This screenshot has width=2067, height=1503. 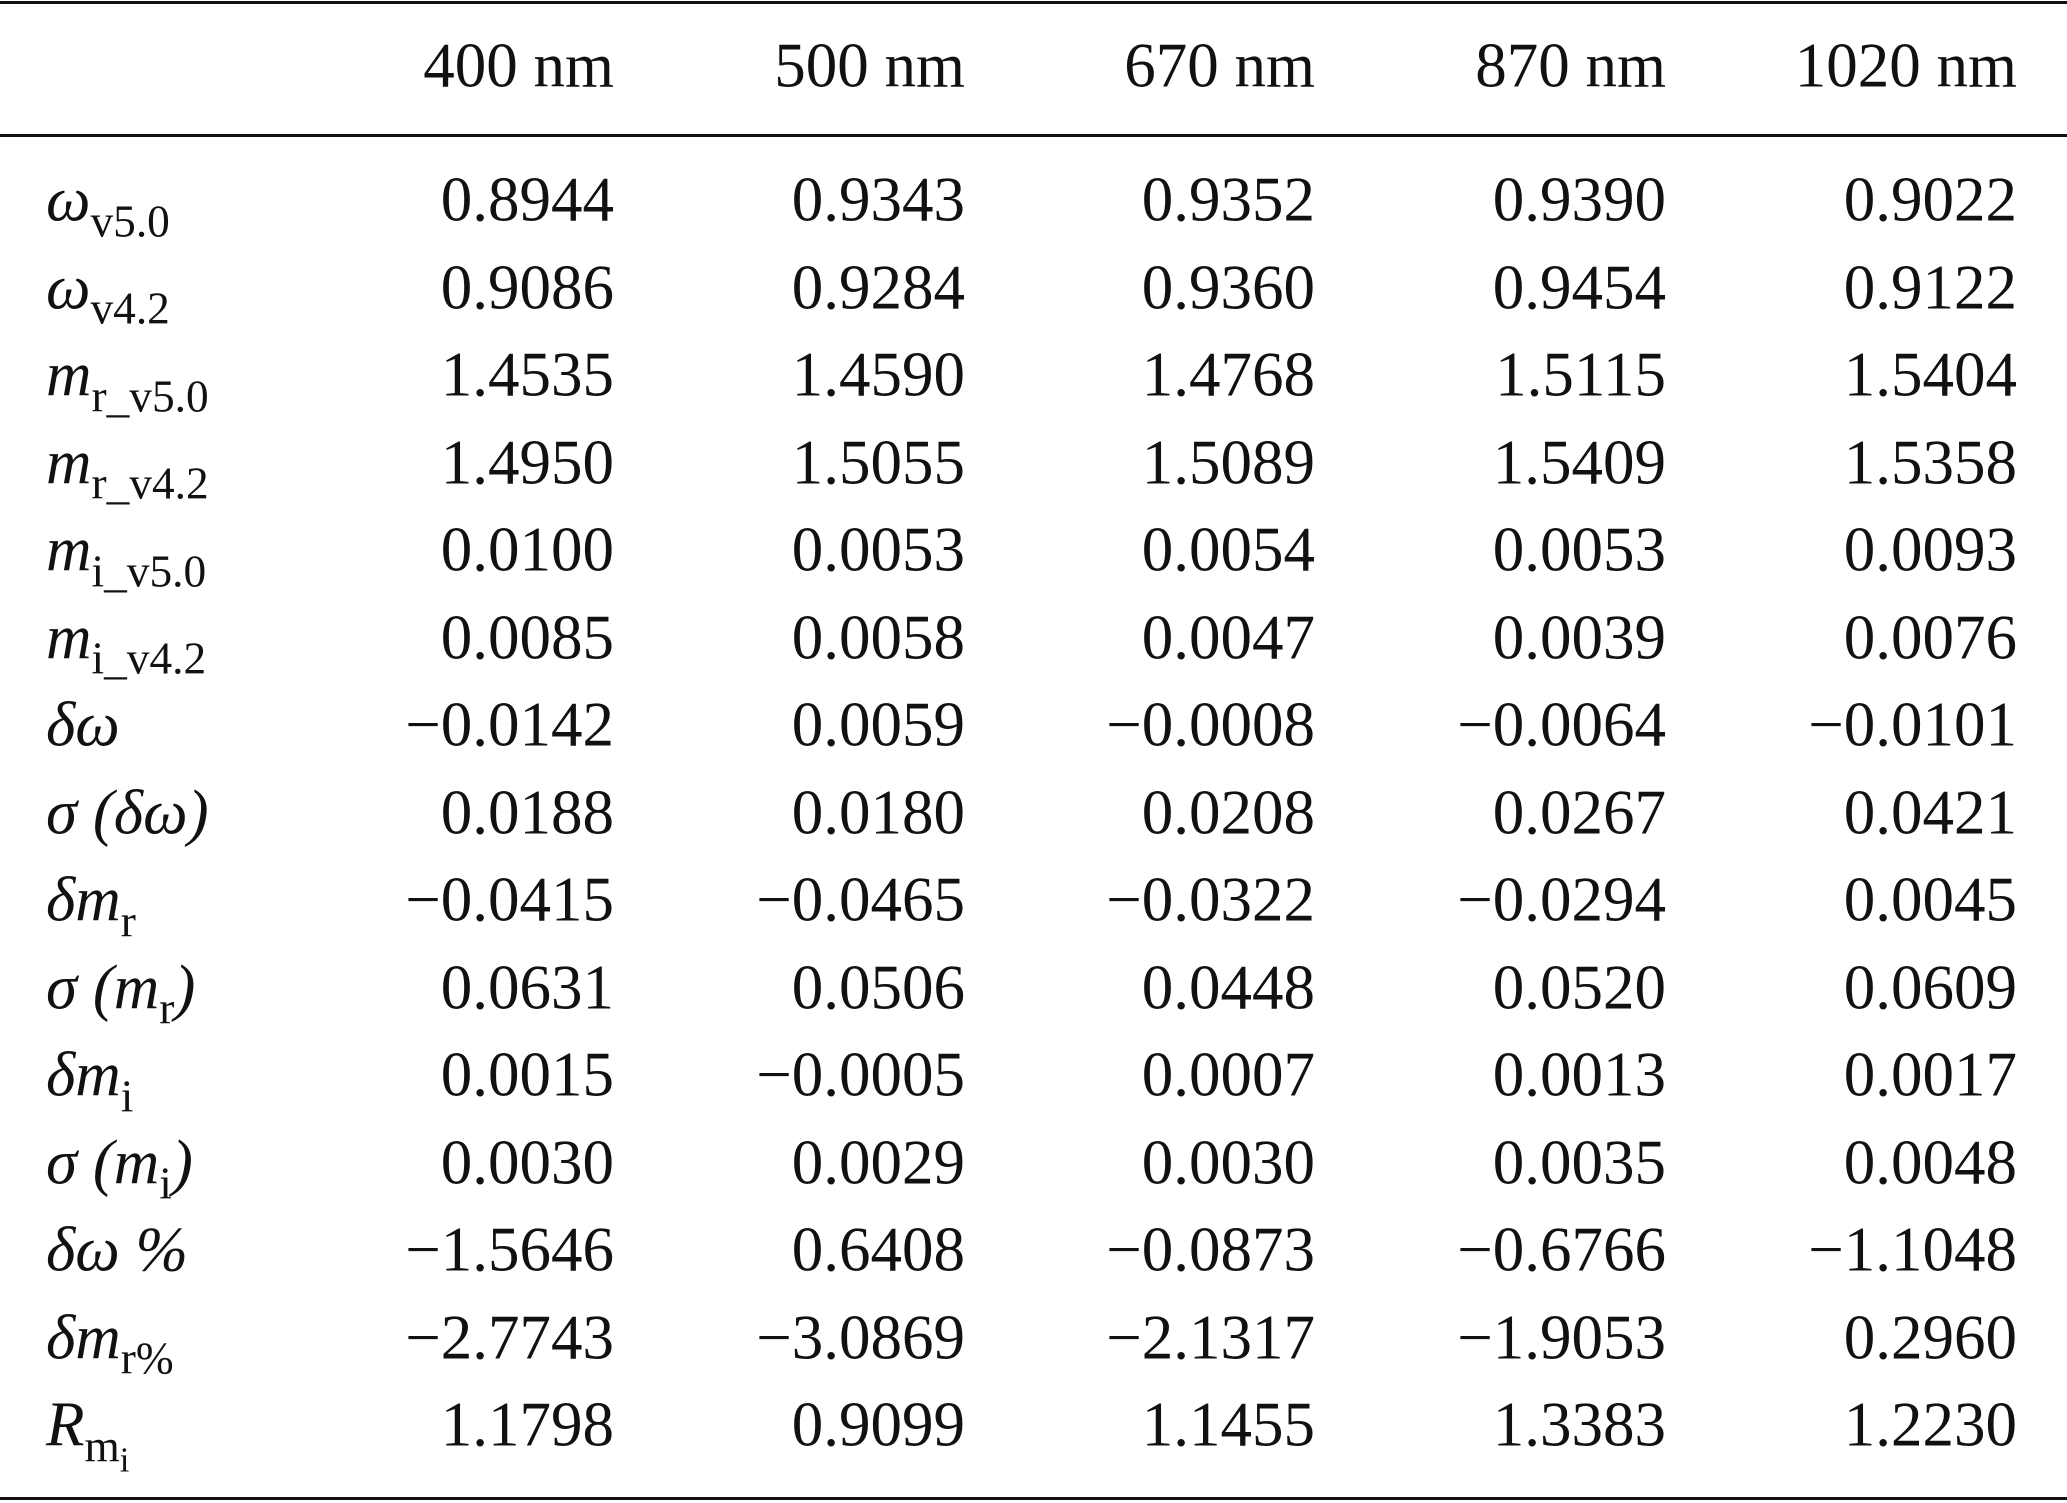 I want to click on row-label: mr_v4.2, so click(x=127, y=469).